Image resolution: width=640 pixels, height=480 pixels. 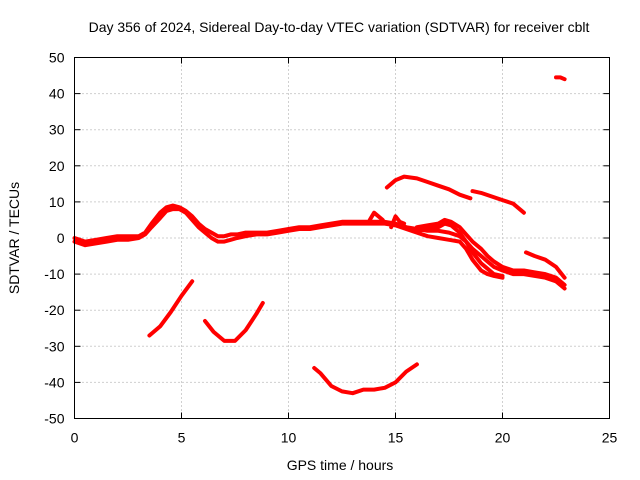 What do you see at coordinates (182, 438) in the screenshot?
I see `x-tick-label: 5` at bounding box center [182, 438].